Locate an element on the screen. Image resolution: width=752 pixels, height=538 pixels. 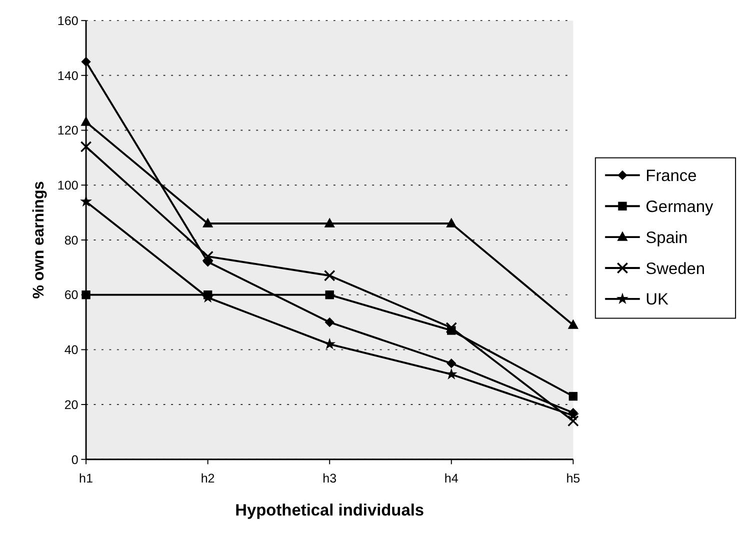
y-tick-label: 40 is located at coordinates (71, 350).